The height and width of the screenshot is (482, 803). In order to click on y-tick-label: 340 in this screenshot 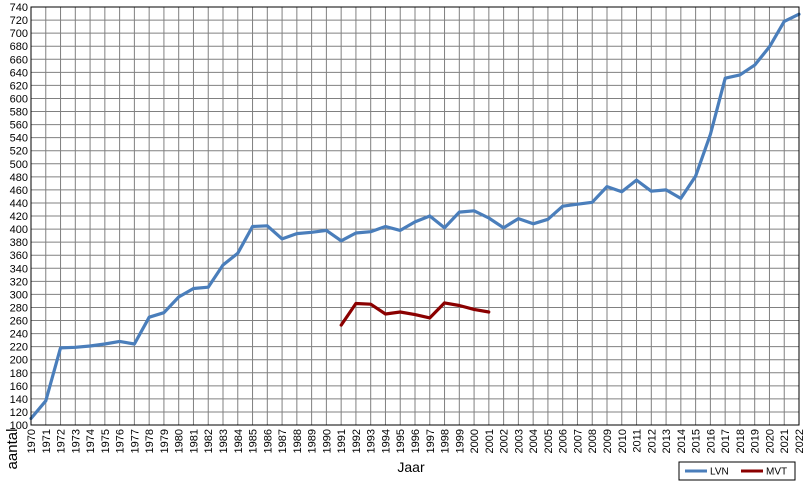, I will do `click(19, 269)`.